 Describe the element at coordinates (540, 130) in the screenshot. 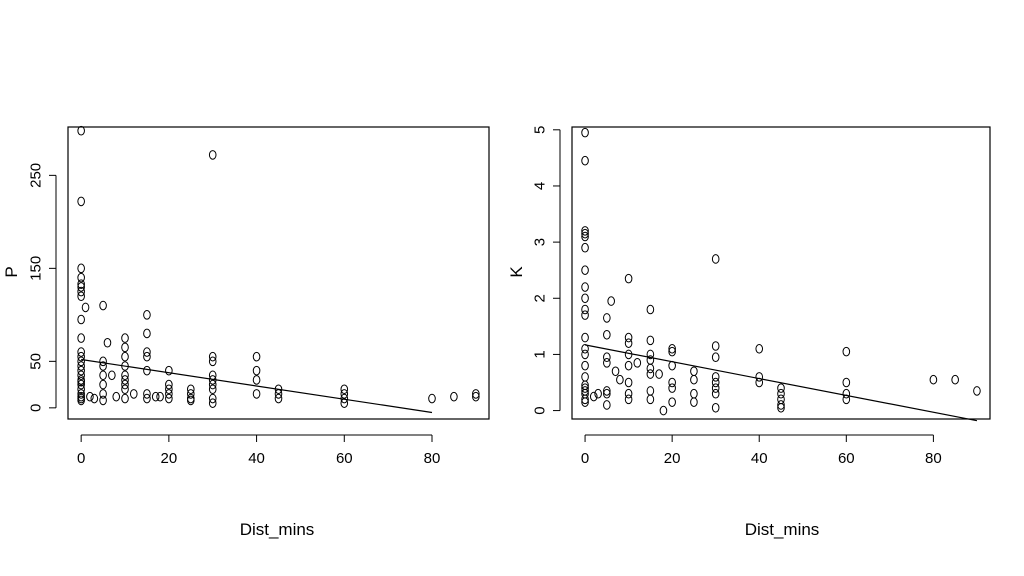

I see `y-tick-label: 5` at that location.